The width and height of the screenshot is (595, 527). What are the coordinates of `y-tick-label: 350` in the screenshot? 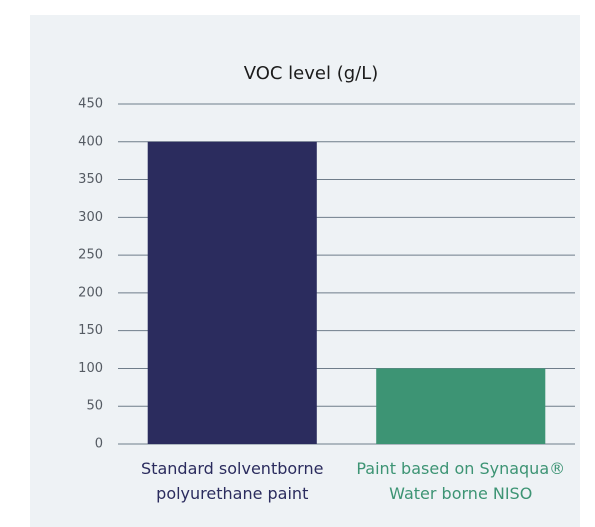 It's located at (90, 179).